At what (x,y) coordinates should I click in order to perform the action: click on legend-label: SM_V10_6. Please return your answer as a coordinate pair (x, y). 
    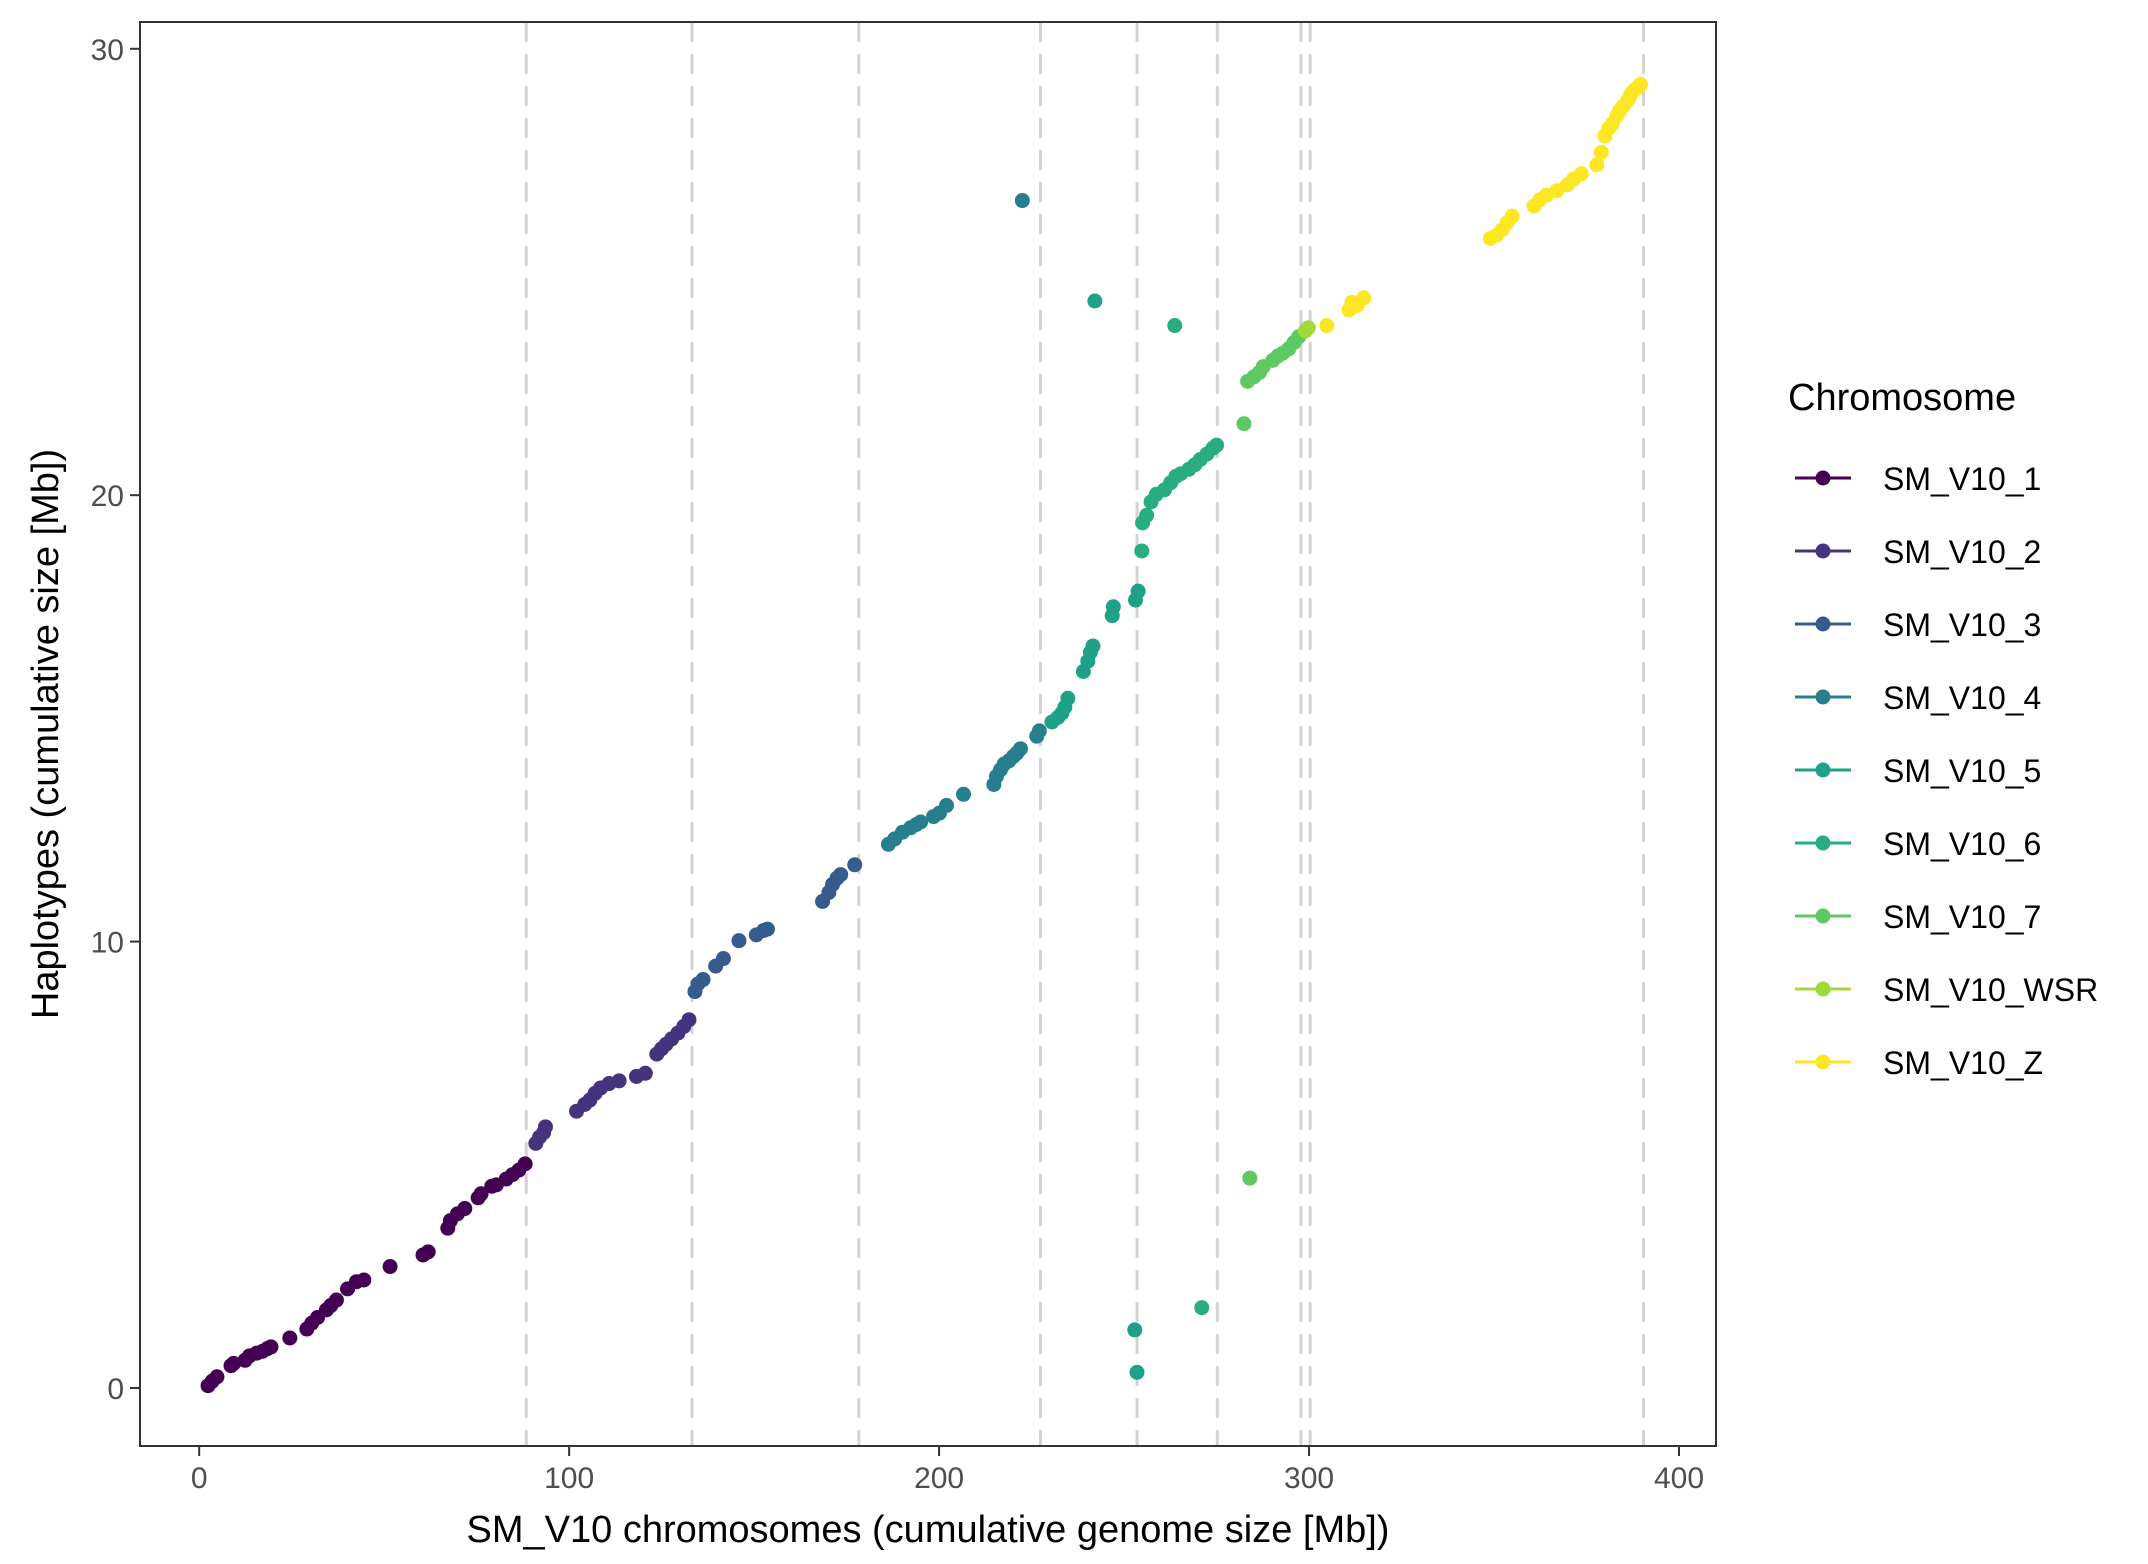
    Looking at the image, I should click on (1962, 844).